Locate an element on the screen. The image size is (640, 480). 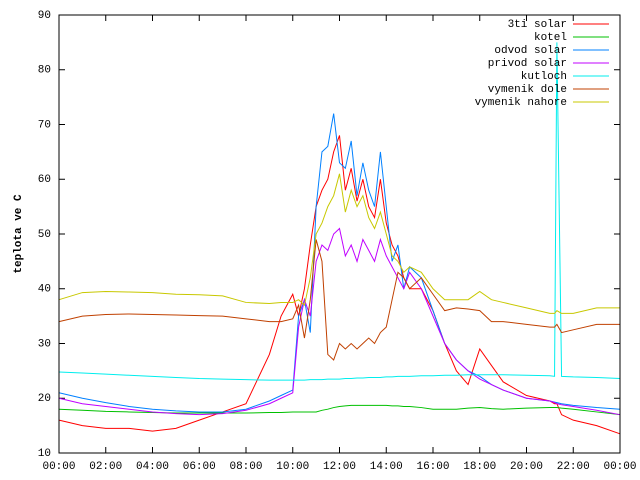
legend-label: vymenik nahore is located at coordinates (521, 103).